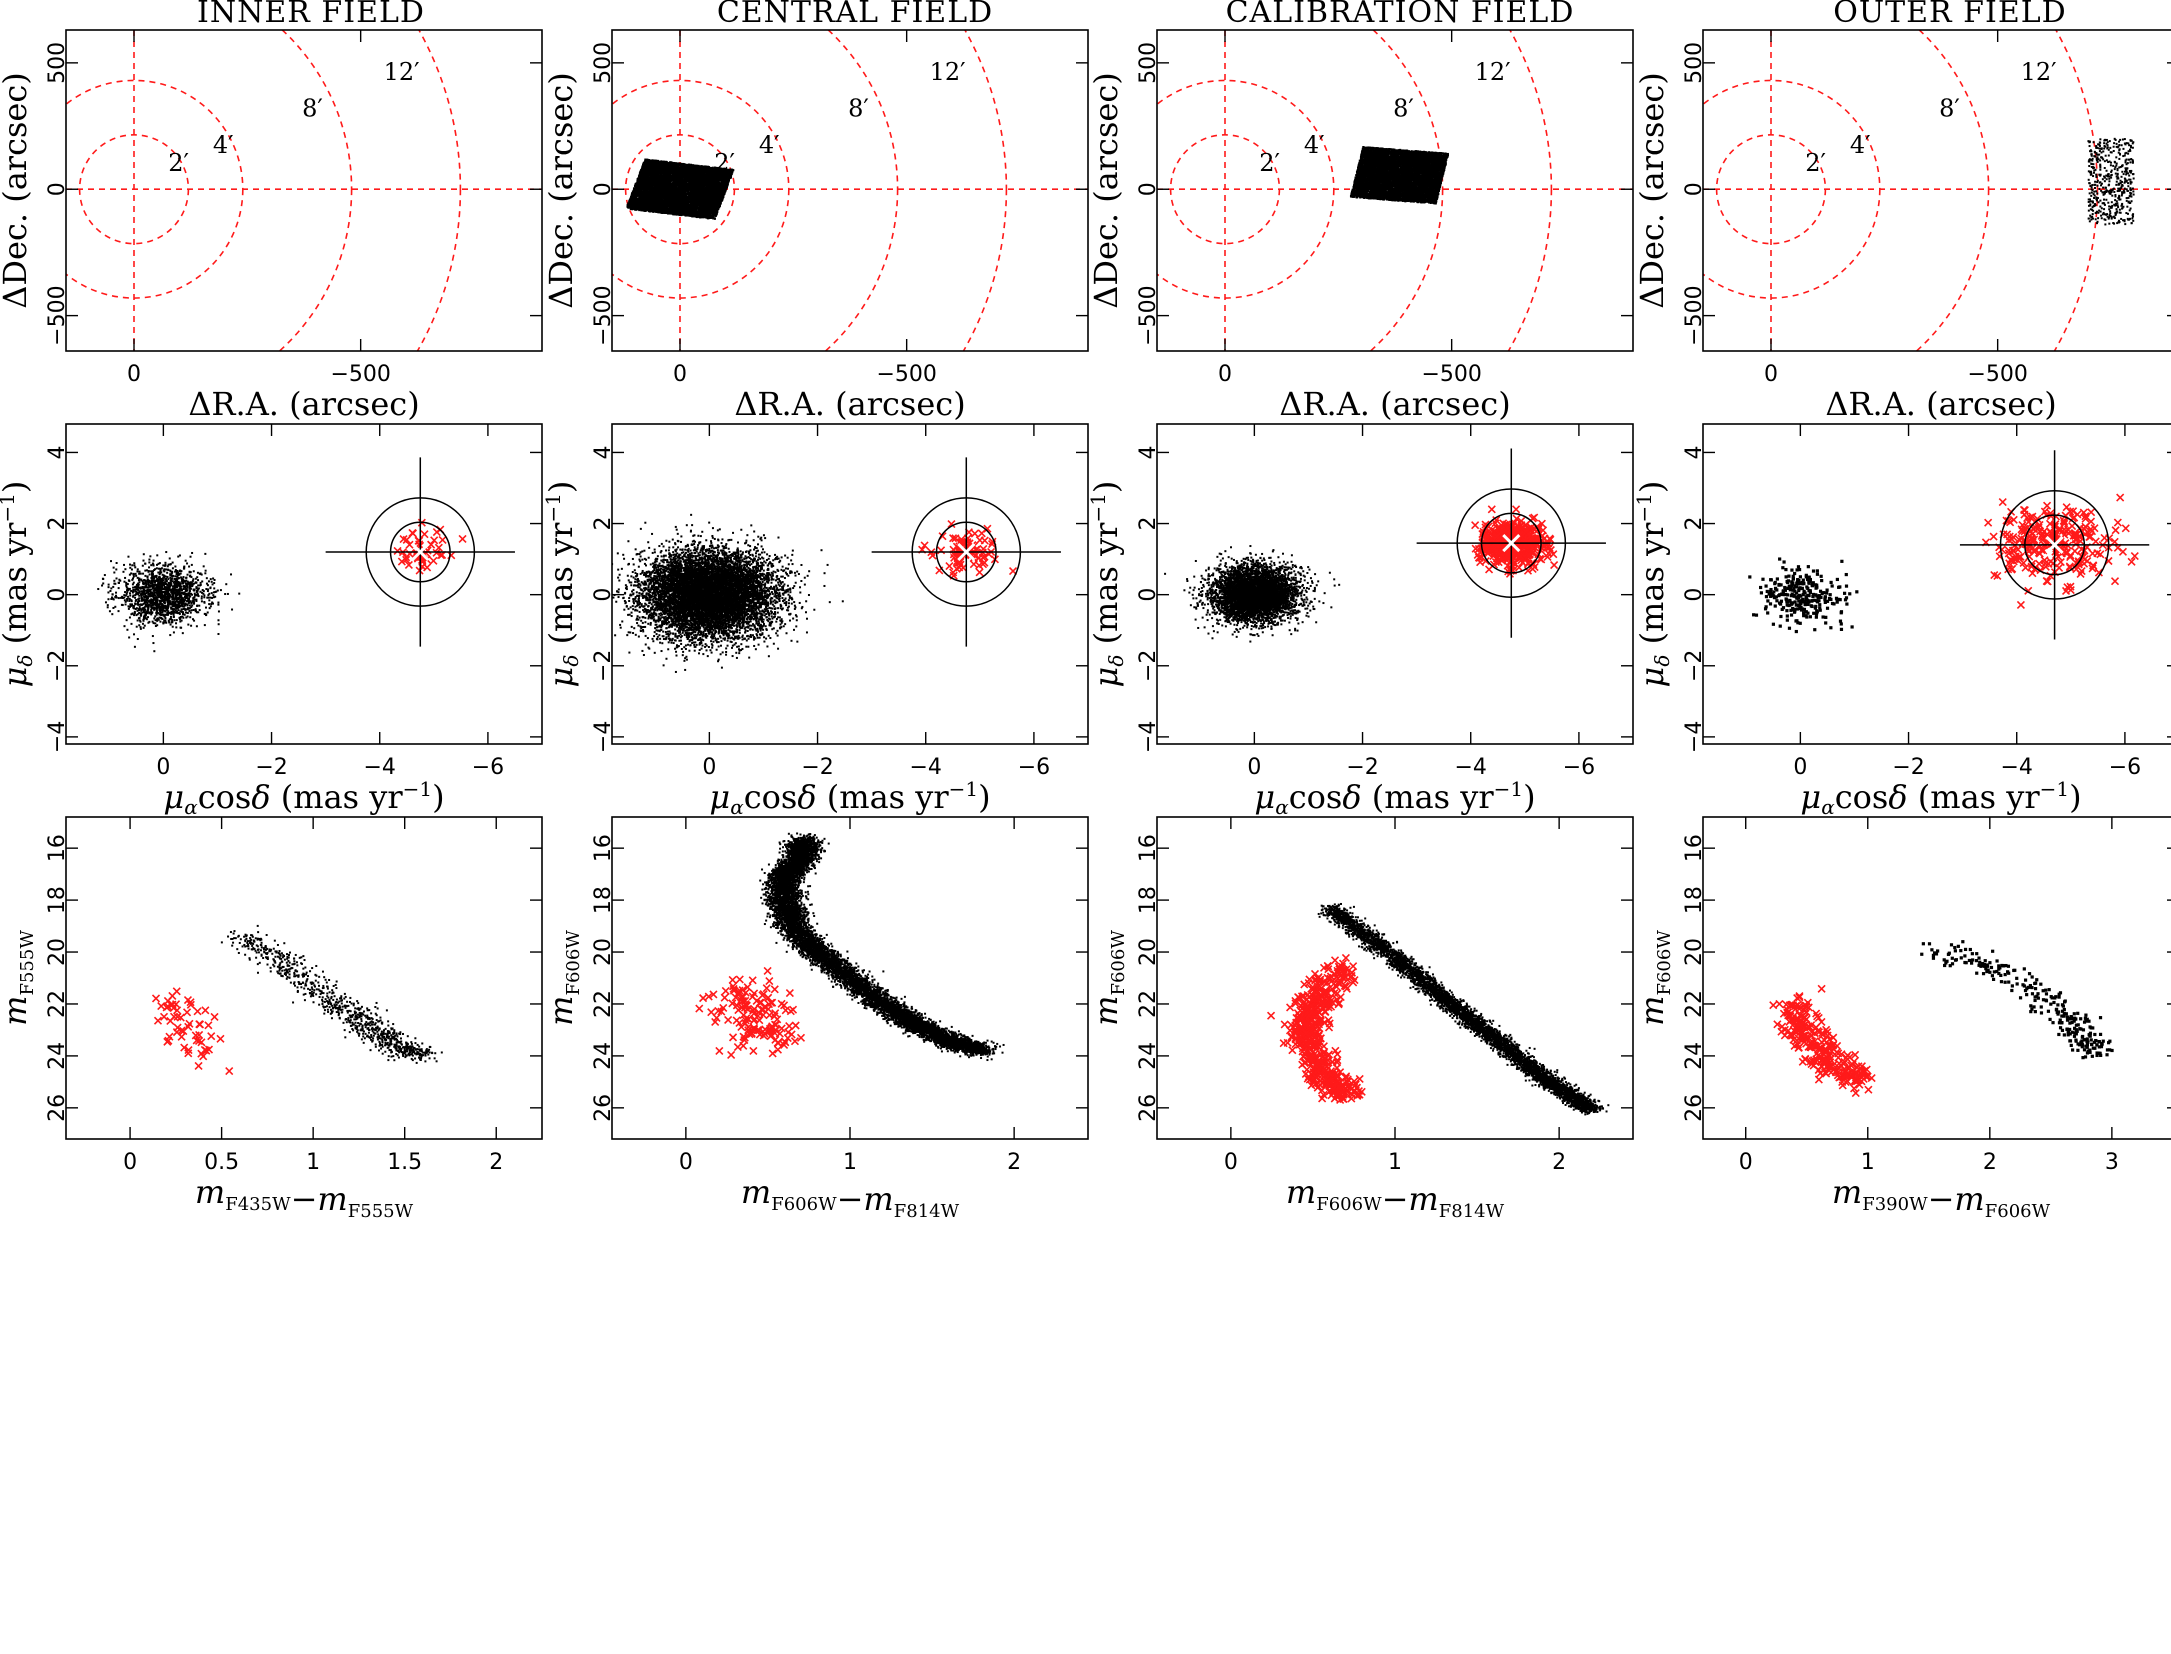 The image size is (2171, 1654). What do you see at coordinates (178, 163) in the screenshot?
I see `ring-label-2: 2′` at bounding box center [178, 163].